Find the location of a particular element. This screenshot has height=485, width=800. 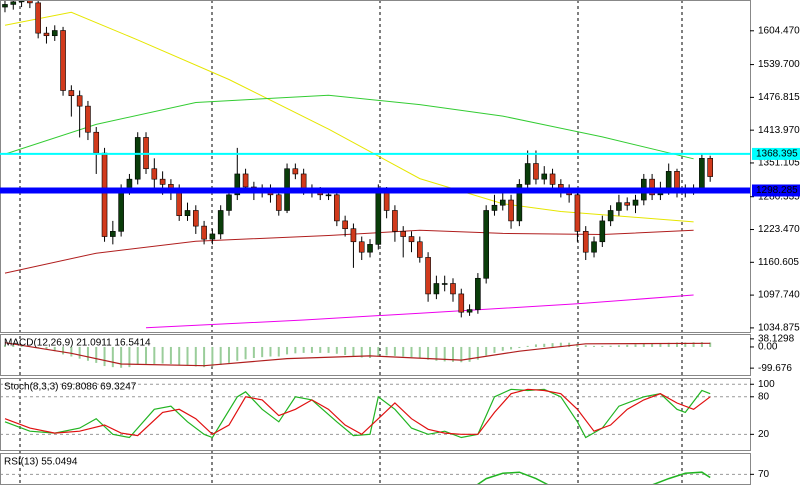

y-tick-label: 0.00 is located at coordinates (768, 347).